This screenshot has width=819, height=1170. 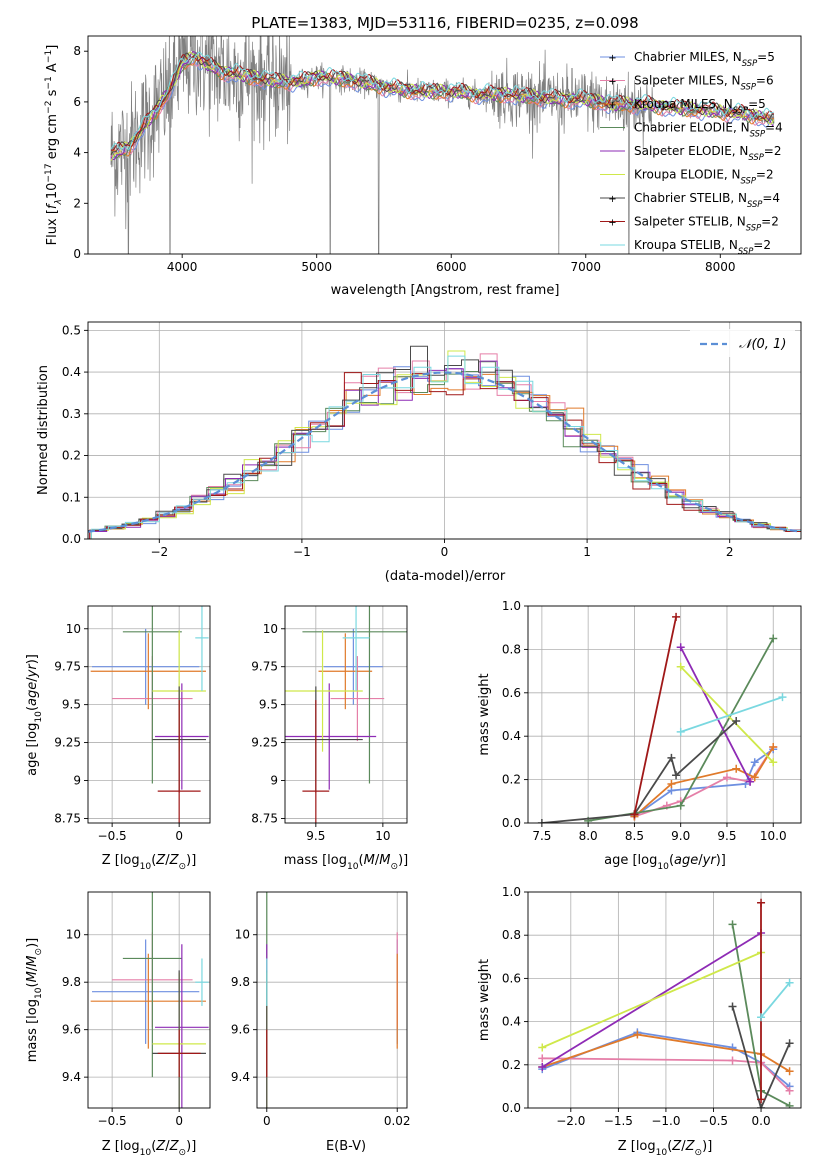 I want to click on y-tick-label: 9.75, so click(x=67, y=667).